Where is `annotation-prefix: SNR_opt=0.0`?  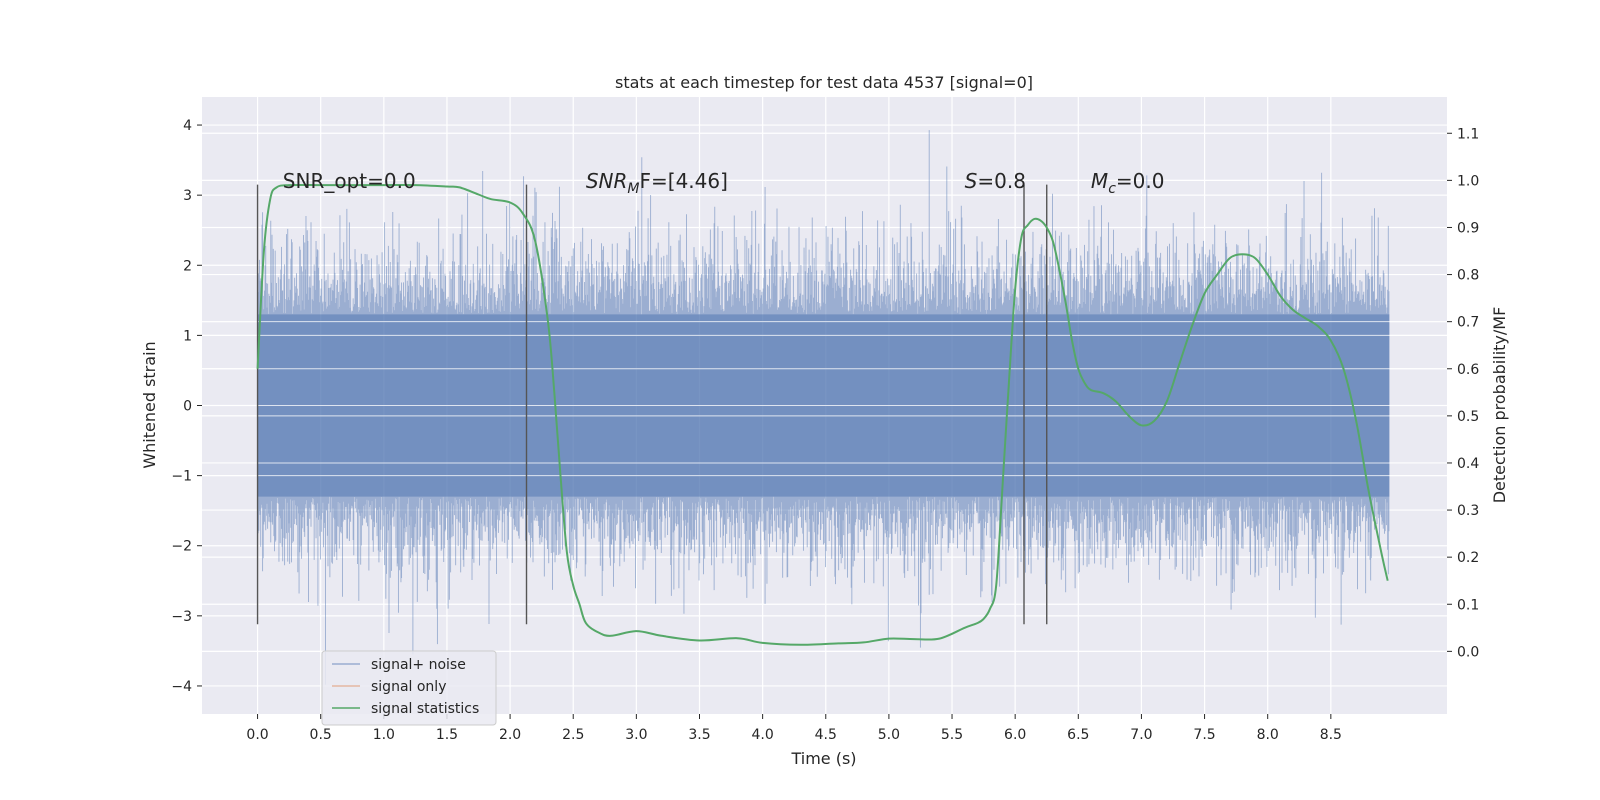 annotation-prefix: SNR_opt=0.0 is located at coordinates (349, 181).